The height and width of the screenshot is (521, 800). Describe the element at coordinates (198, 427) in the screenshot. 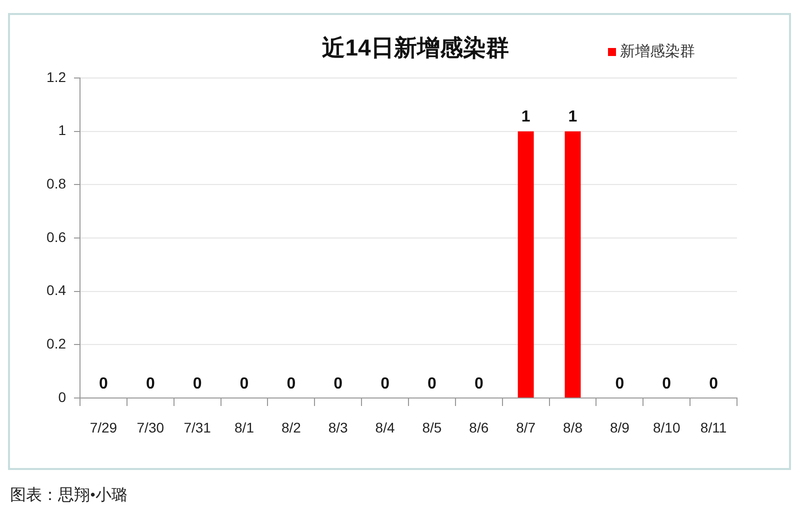

I see `x-tick-label: 7/31` at that location.